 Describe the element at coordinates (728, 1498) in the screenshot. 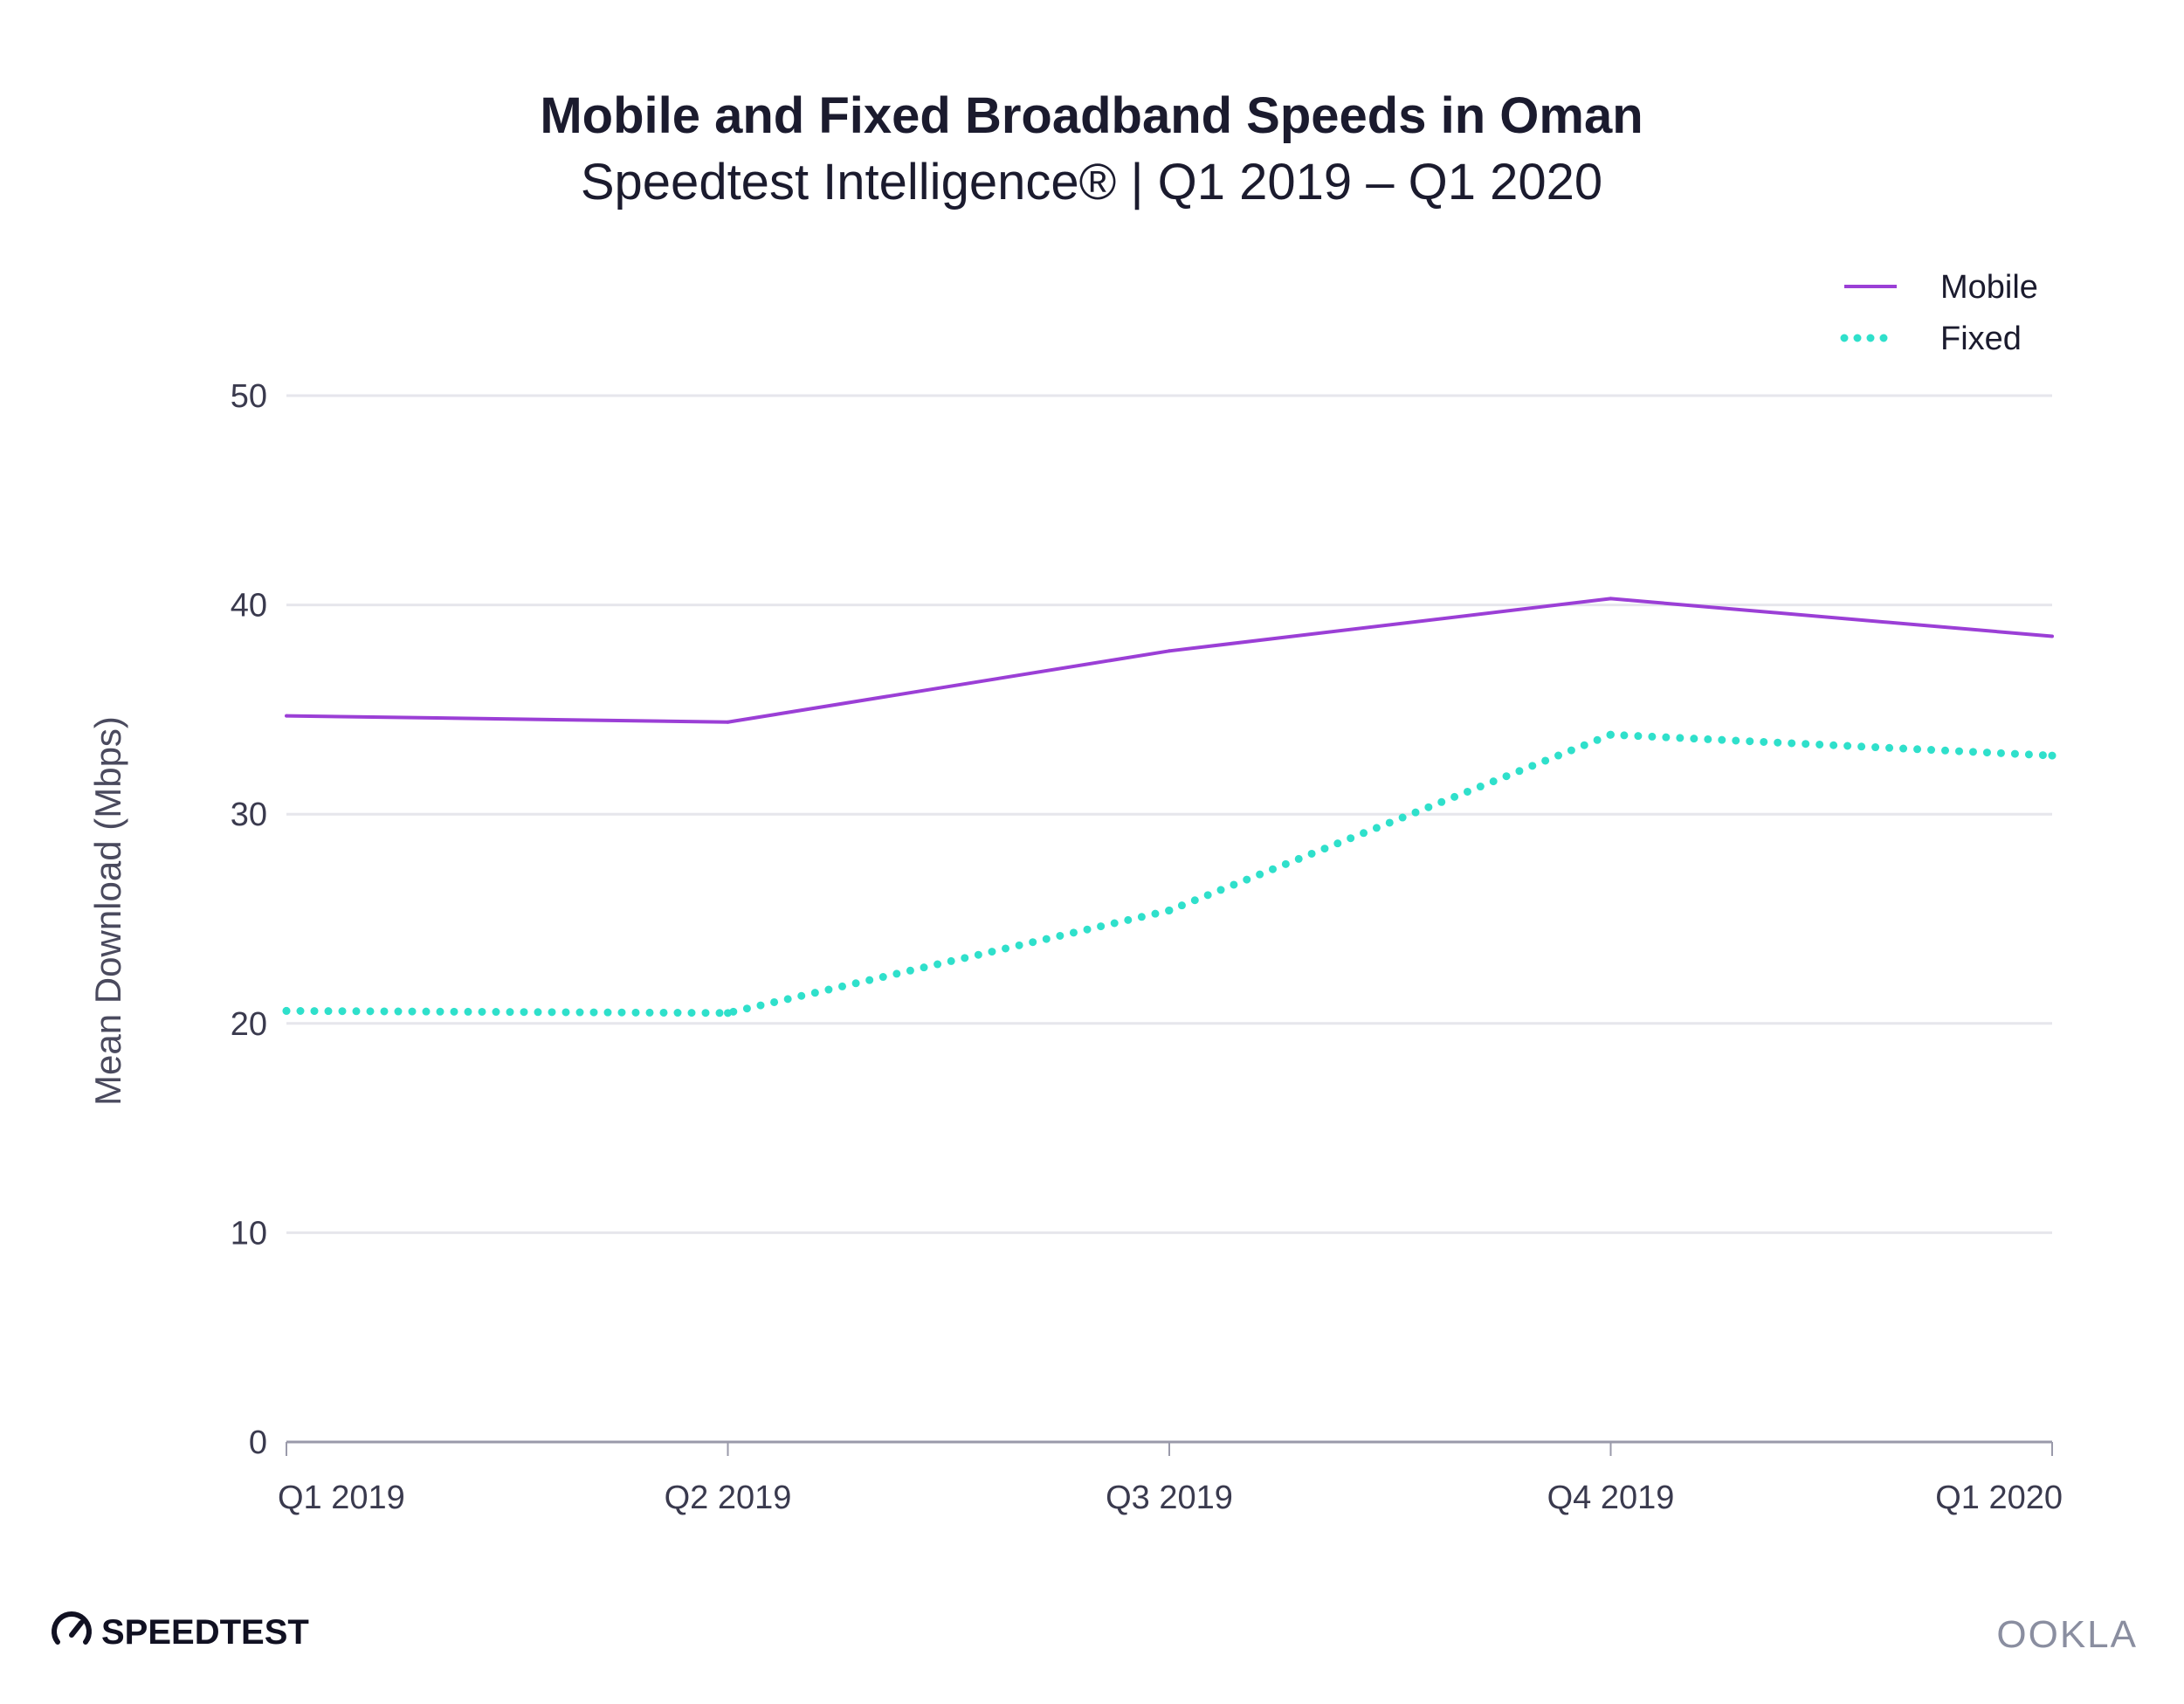

I see `x-tick-label: Q2 2019` at that location.